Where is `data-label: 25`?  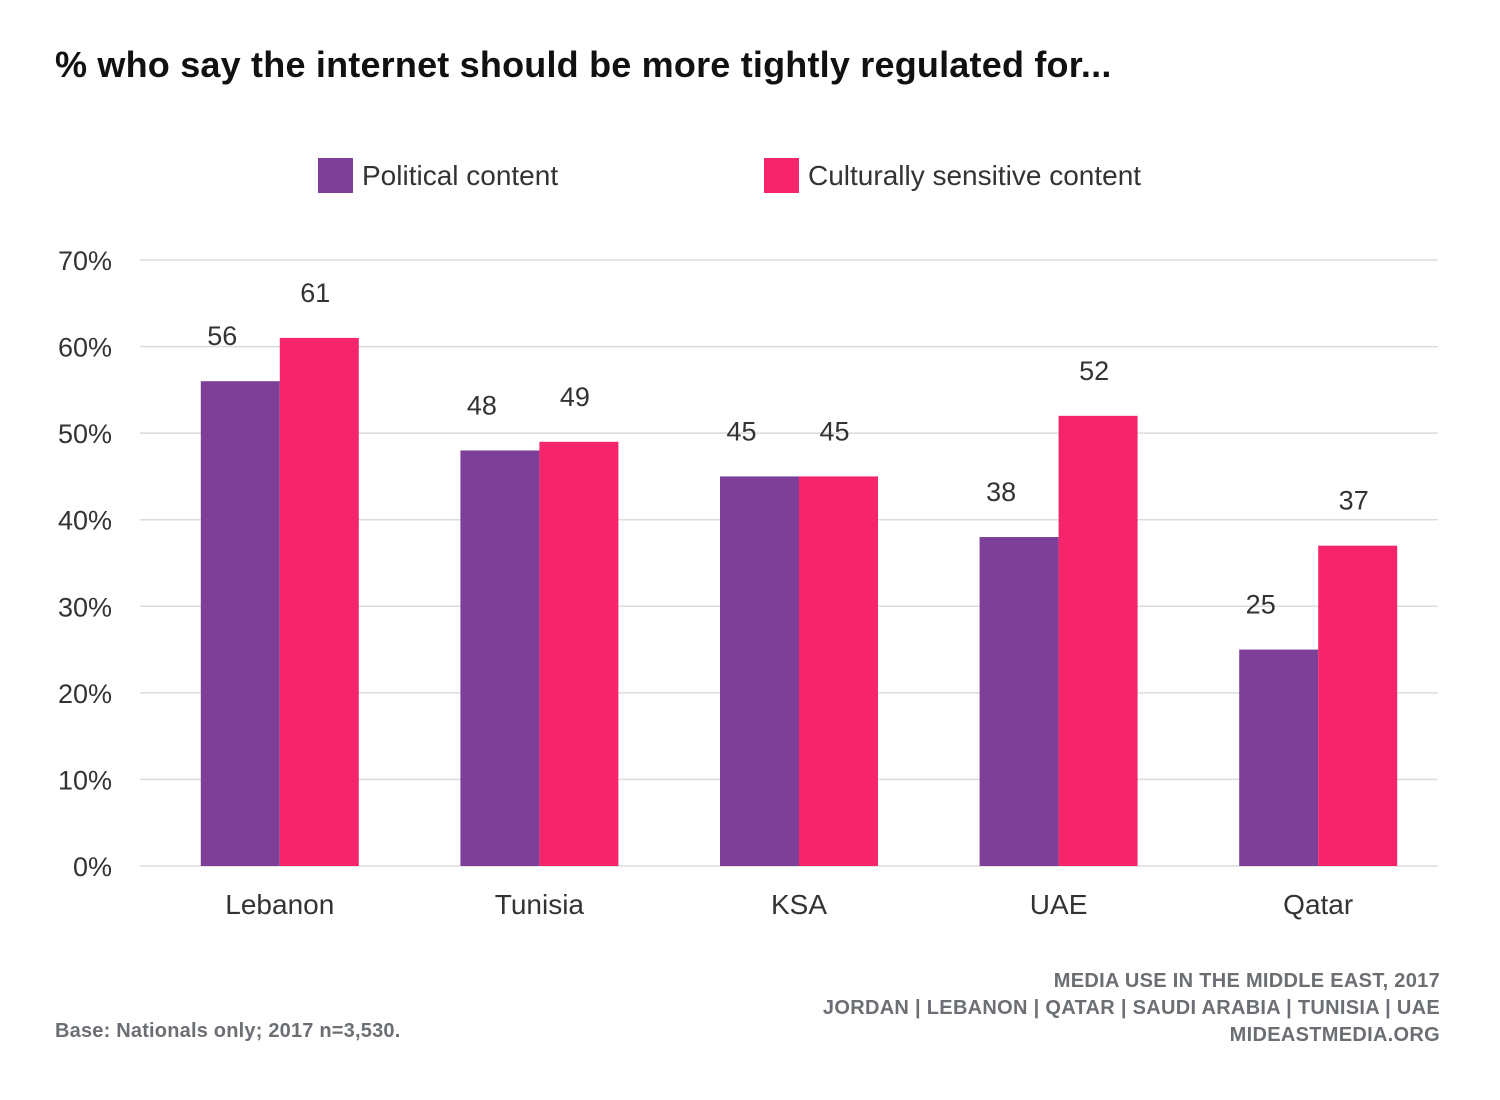 data-label: 25 is located at coordinates (1261, 605).